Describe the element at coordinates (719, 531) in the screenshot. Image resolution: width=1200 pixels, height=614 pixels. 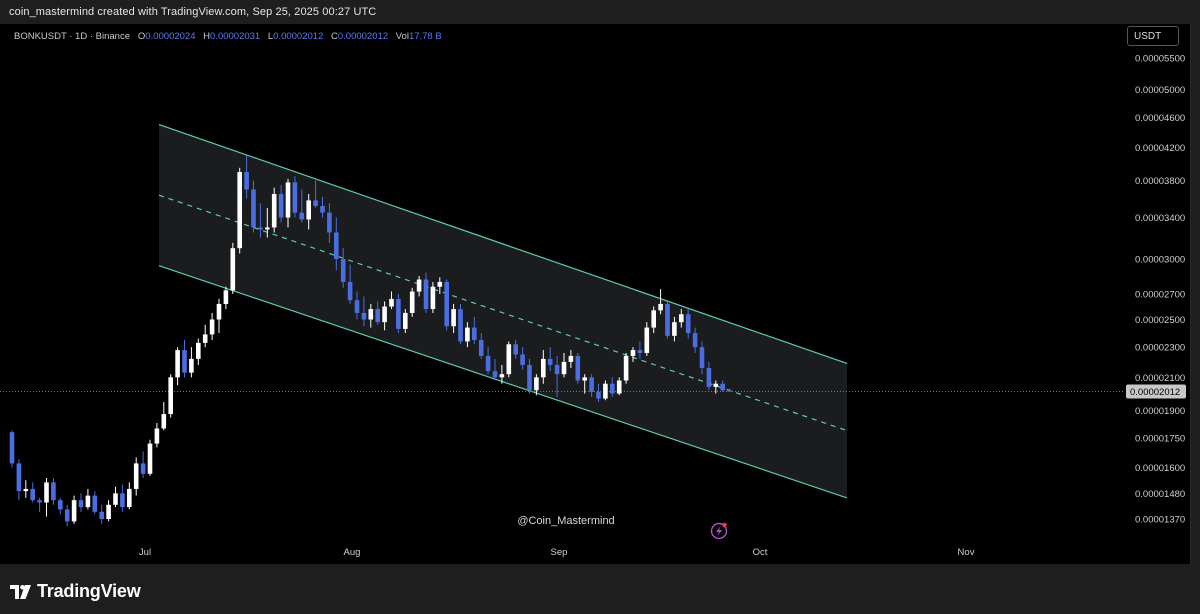
I see `lightning-icon` at that location.